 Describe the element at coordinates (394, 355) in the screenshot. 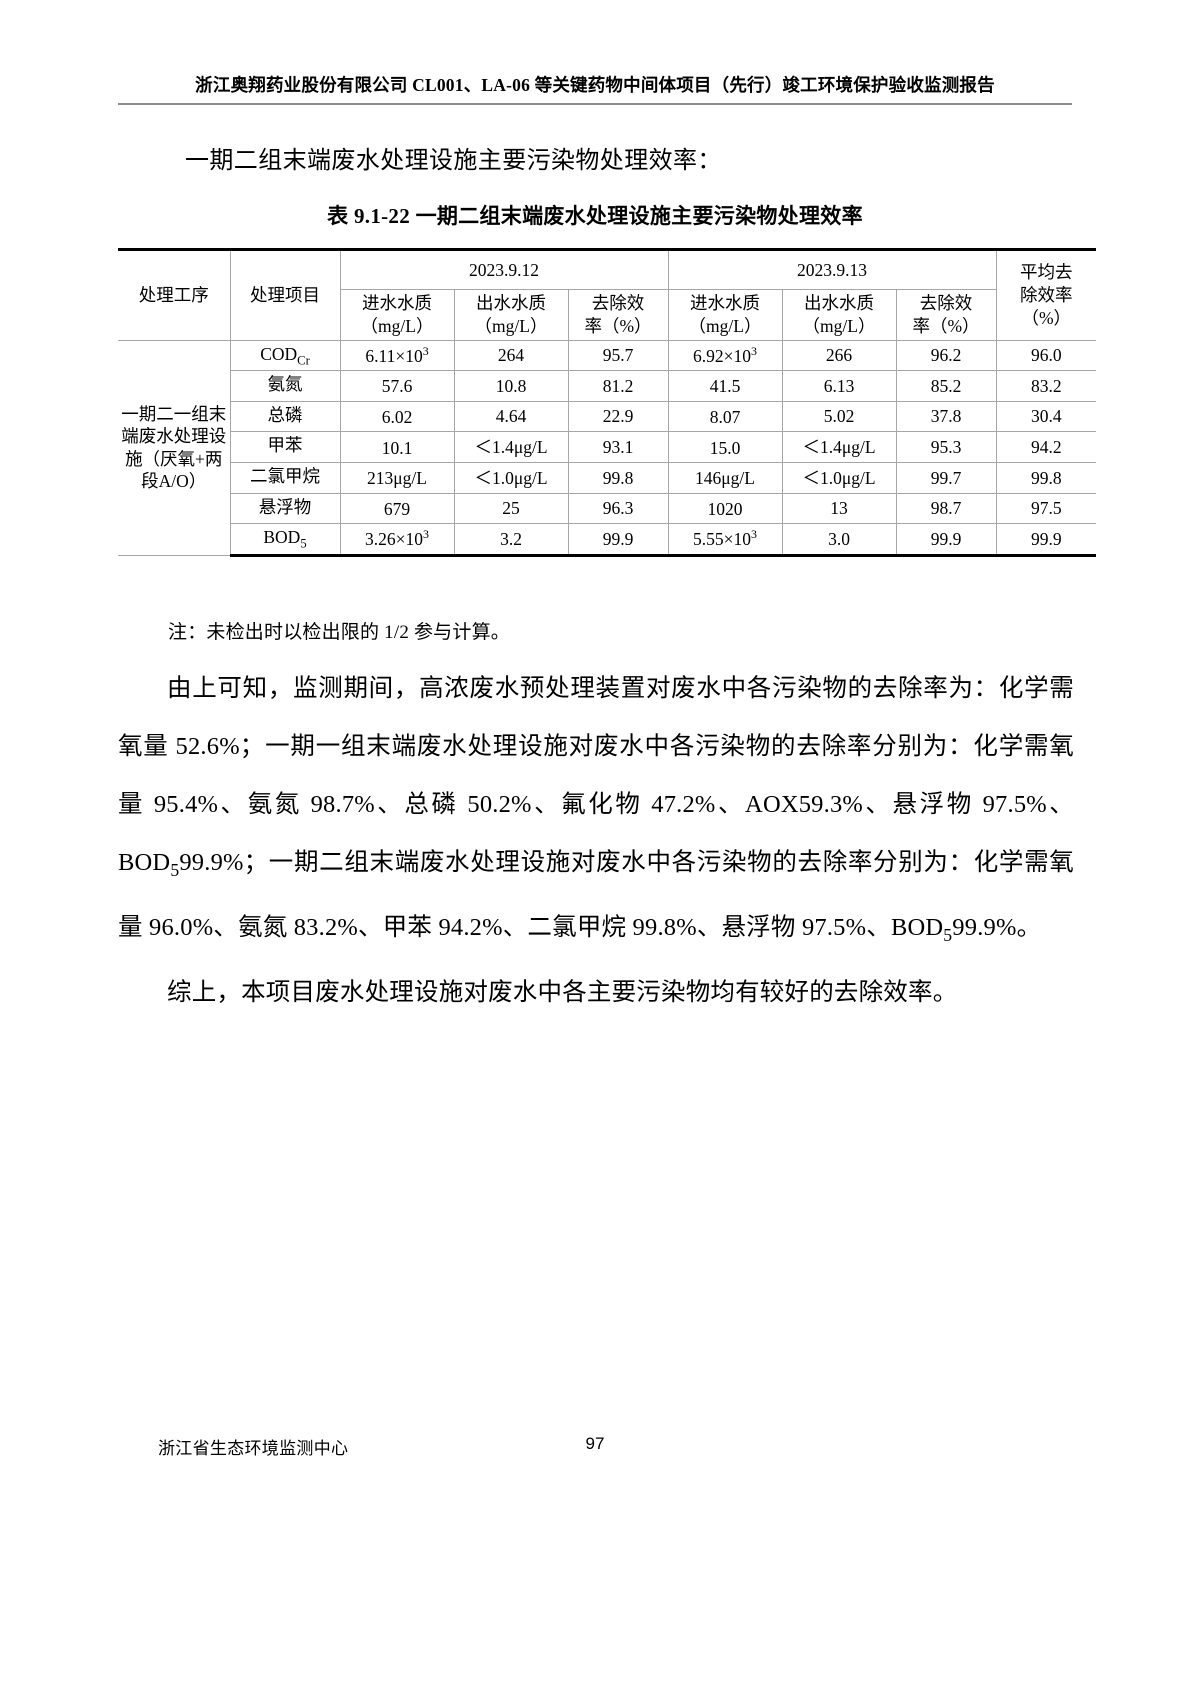

I see `value-main: 6.11×10` at that location.